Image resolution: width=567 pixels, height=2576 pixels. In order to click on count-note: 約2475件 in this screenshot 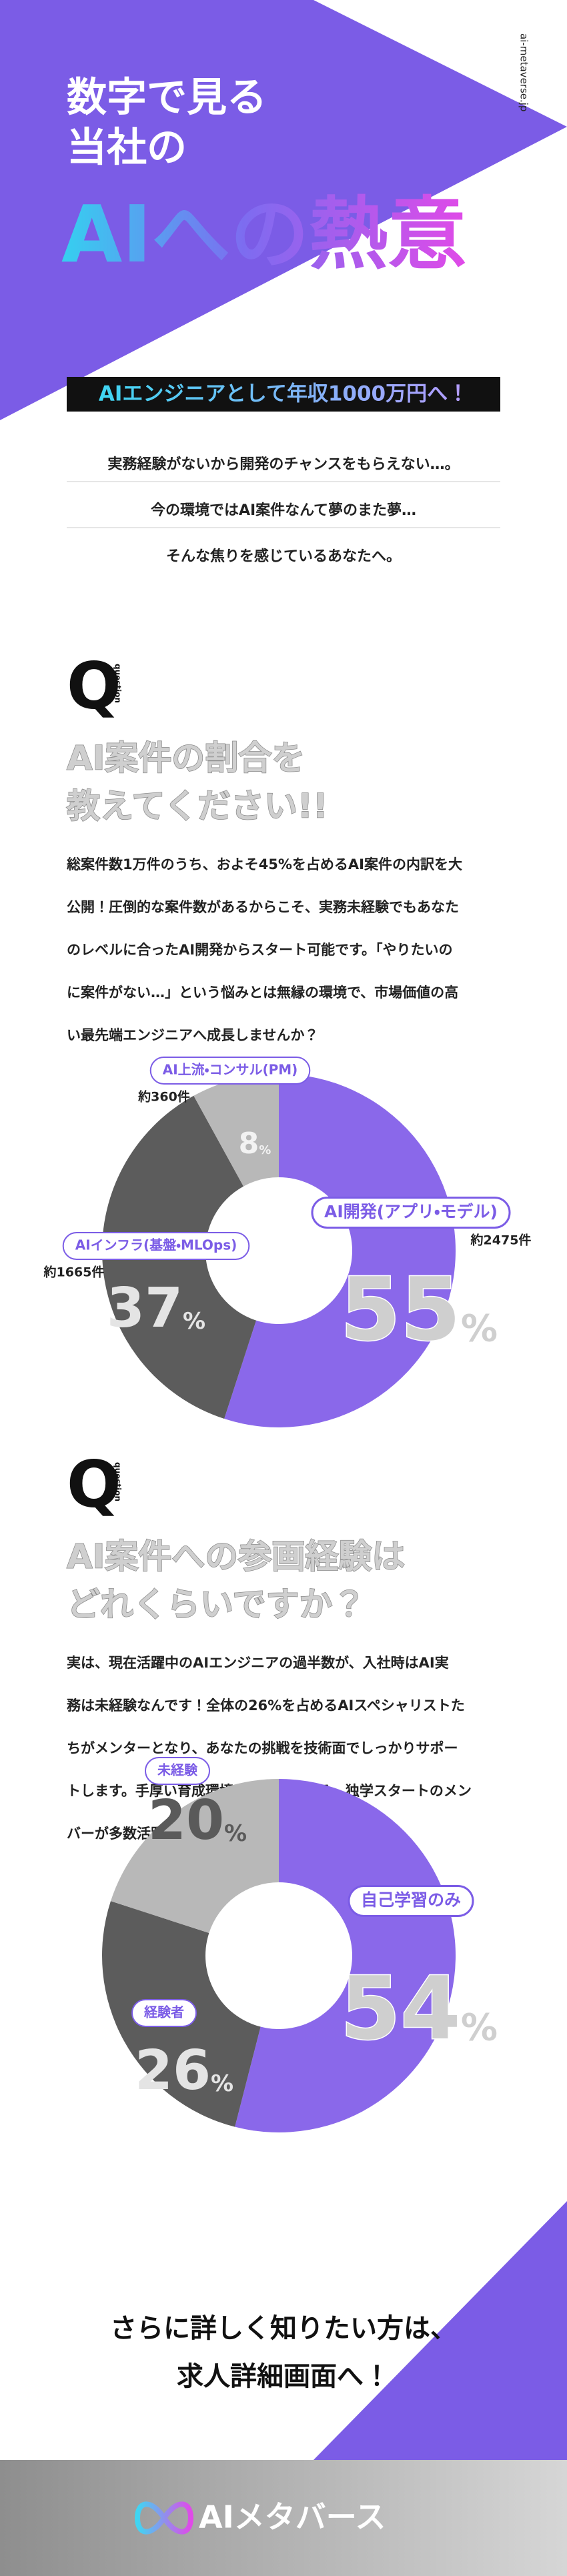, I will do `click(501, 1240)`.